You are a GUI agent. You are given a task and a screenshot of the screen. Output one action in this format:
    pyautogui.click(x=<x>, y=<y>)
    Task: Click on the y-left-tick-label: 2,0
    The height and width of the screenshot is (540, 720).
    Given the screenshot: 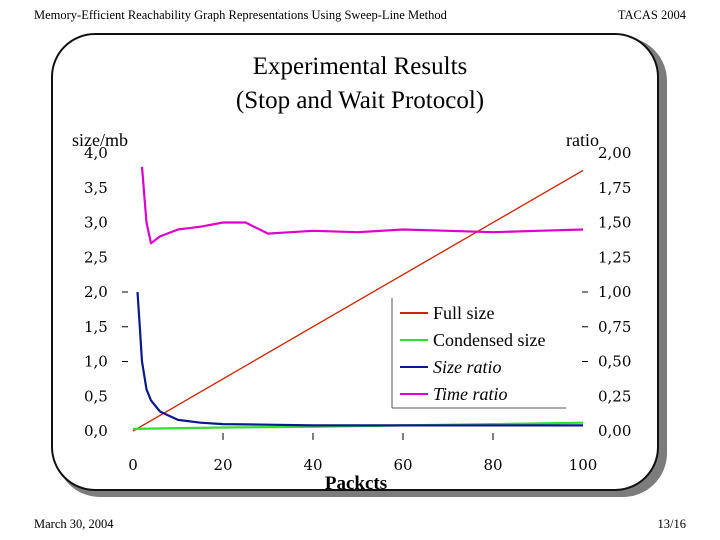 What is the action you would take?
    pyautogui.click(x=96, y=292)
    